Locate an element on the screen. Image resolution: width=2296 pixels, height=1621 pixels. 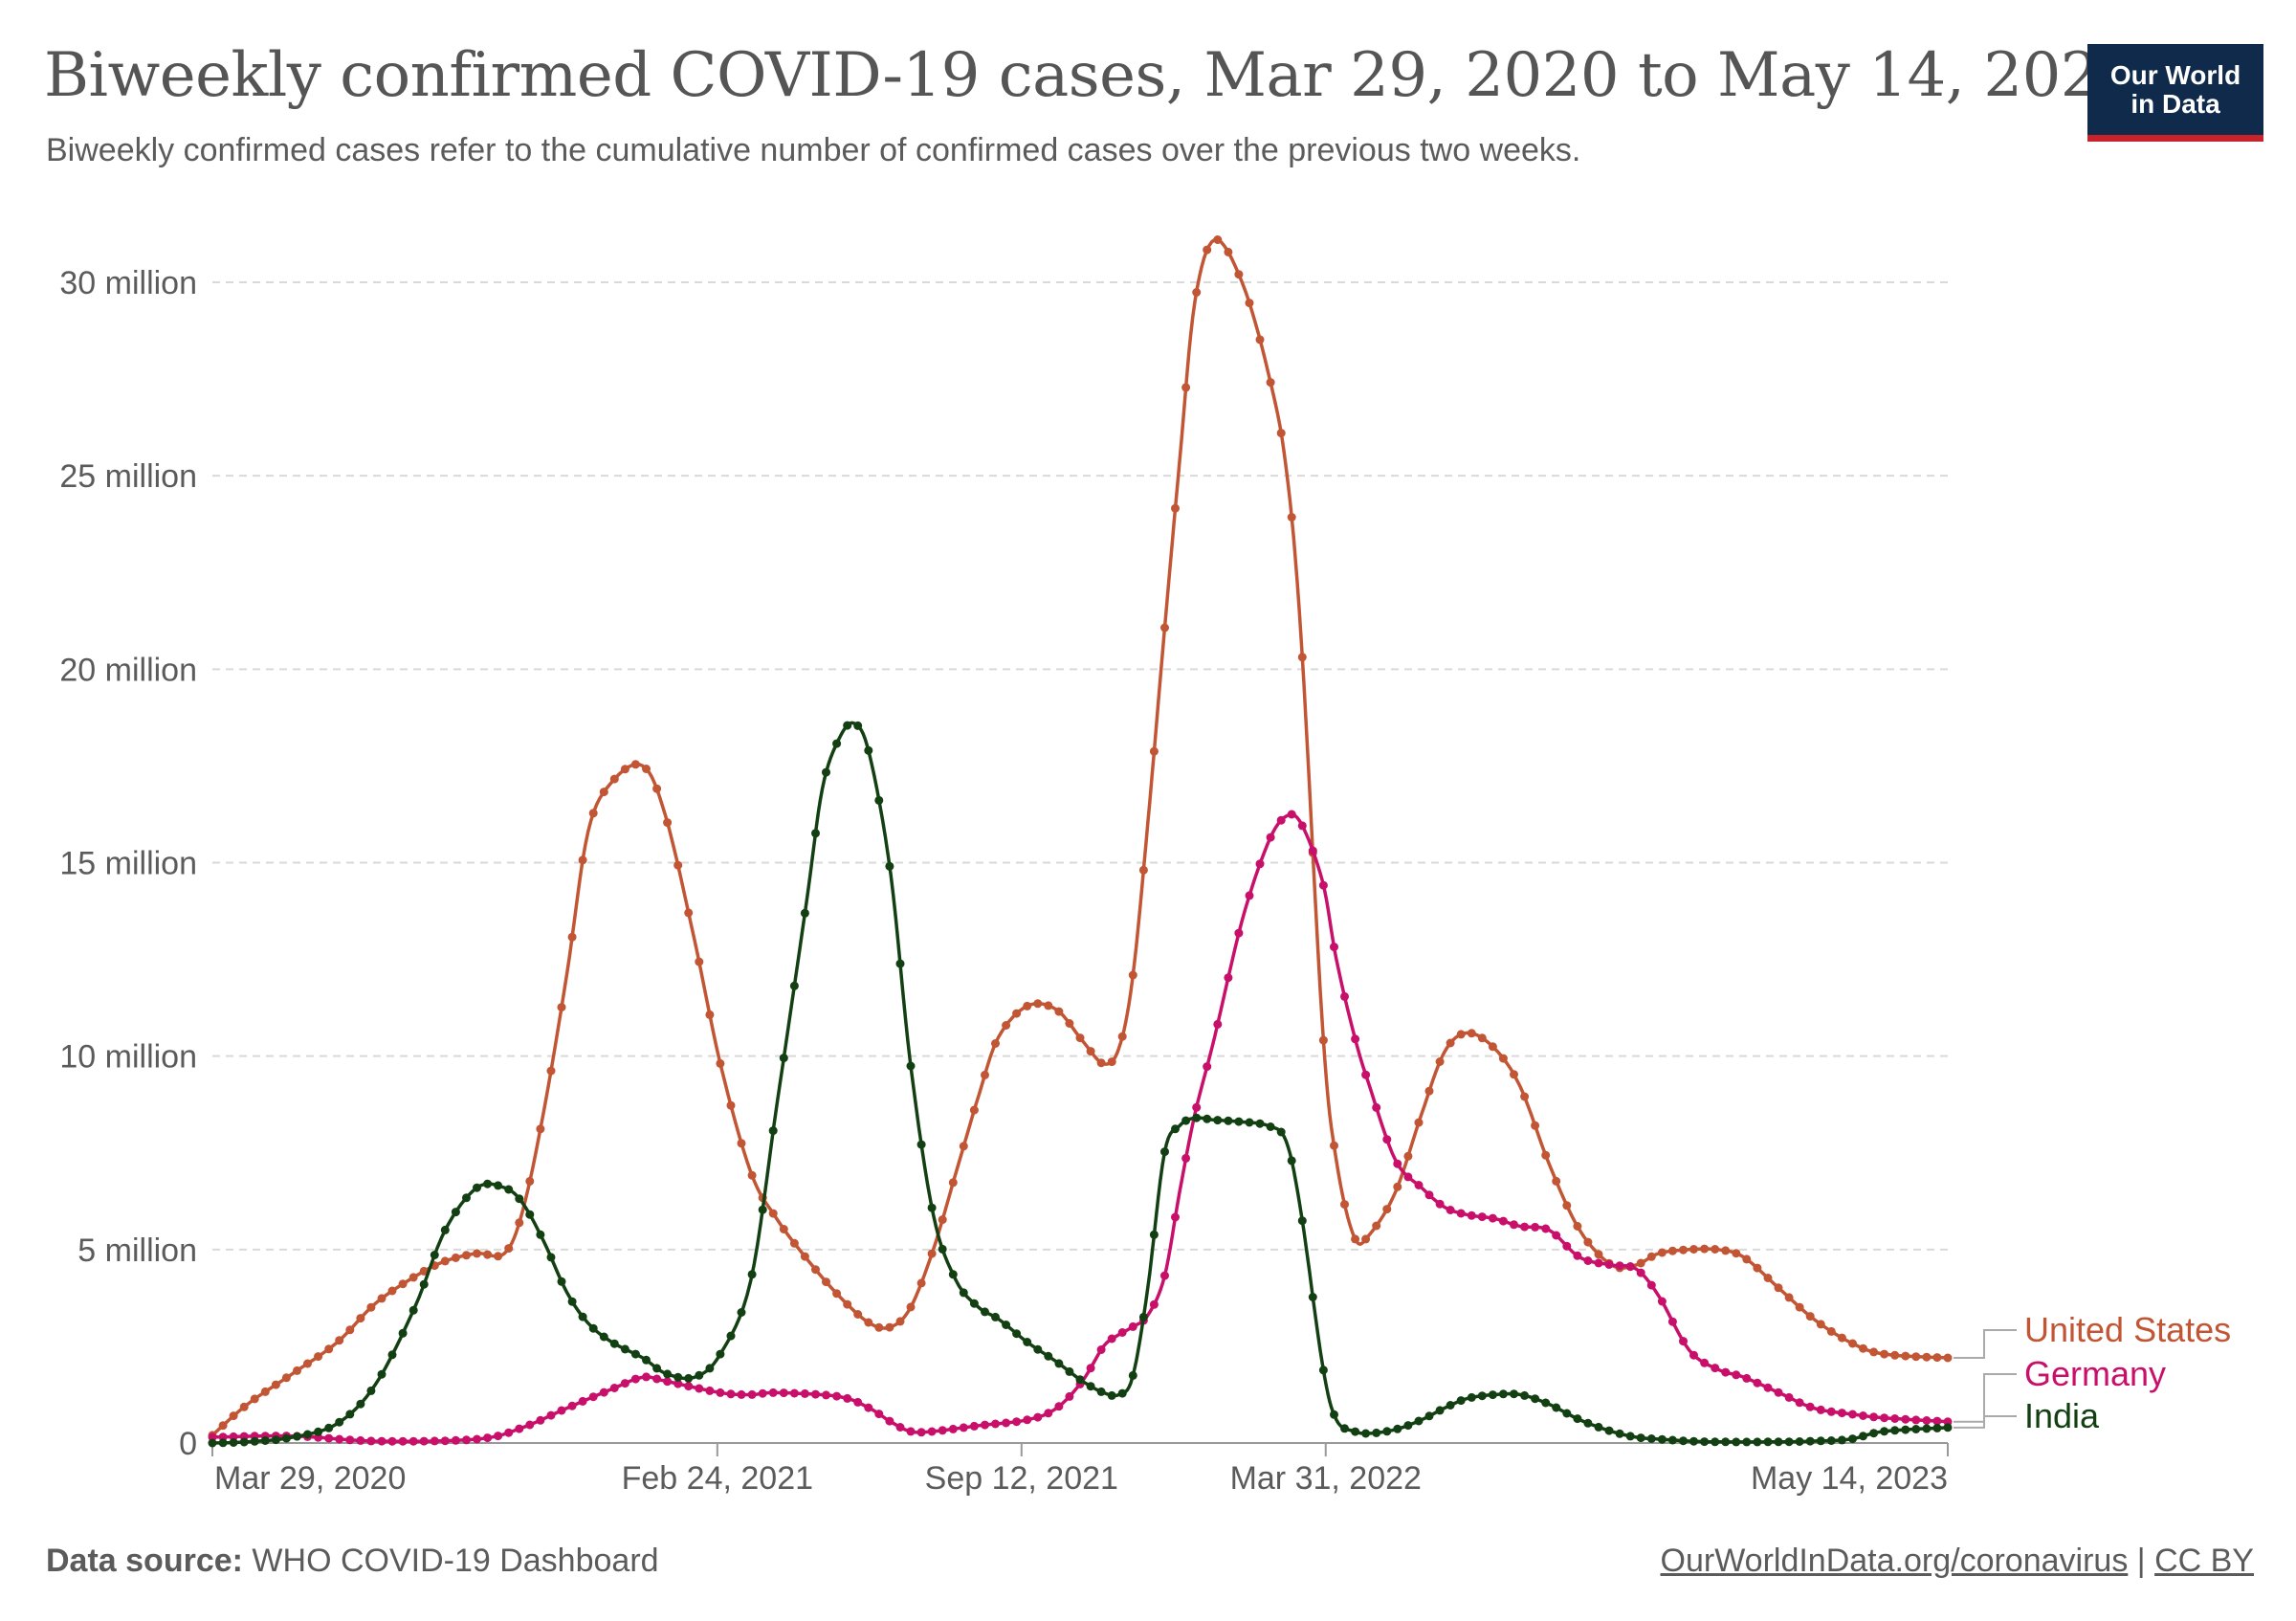
coronavirus-link: OurWorldInData.org/coronavirus is located at coordinates (1894, 1561).